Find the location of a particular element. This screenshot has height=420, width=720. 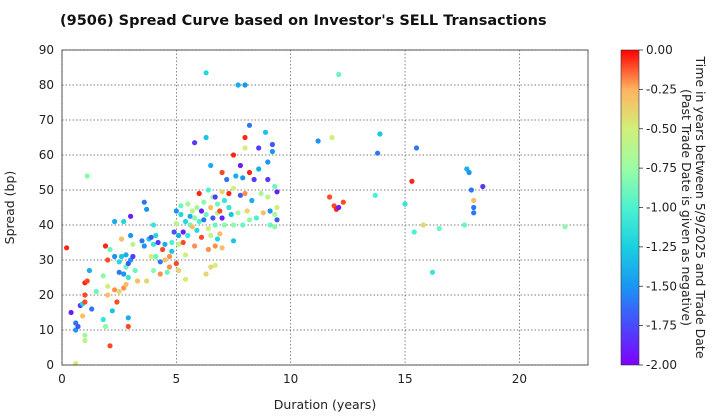

colorbar-tick-label: -1.25 is located at coordinates (661, 247).